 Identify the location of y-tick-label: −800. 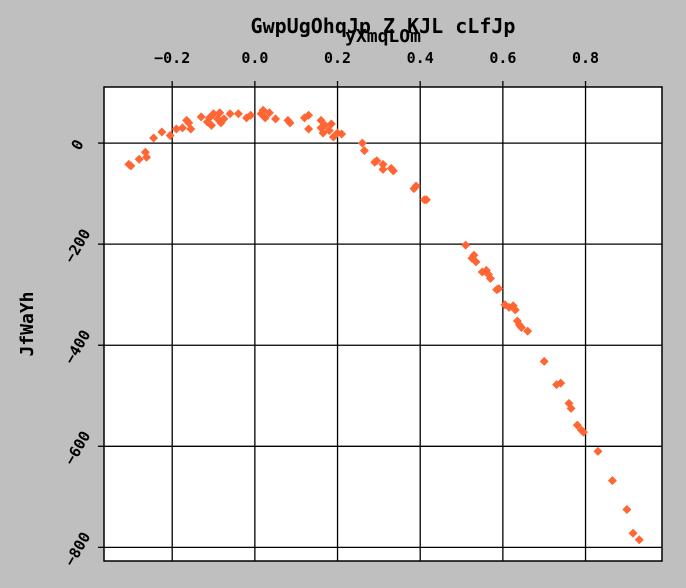
(78, 549).